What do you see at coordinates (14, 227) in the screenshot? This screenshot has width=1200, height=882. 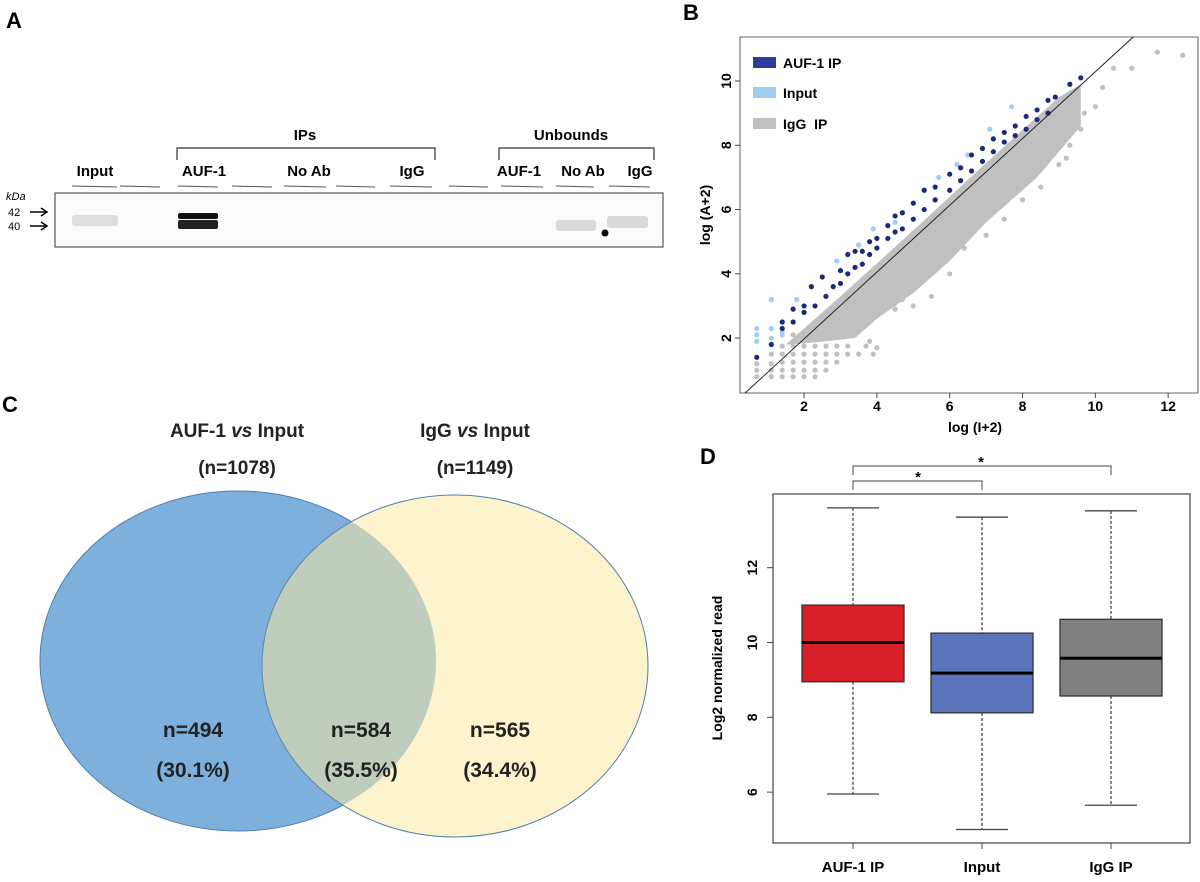 I see `marker-40: 40` at bounding box center [14, 227].